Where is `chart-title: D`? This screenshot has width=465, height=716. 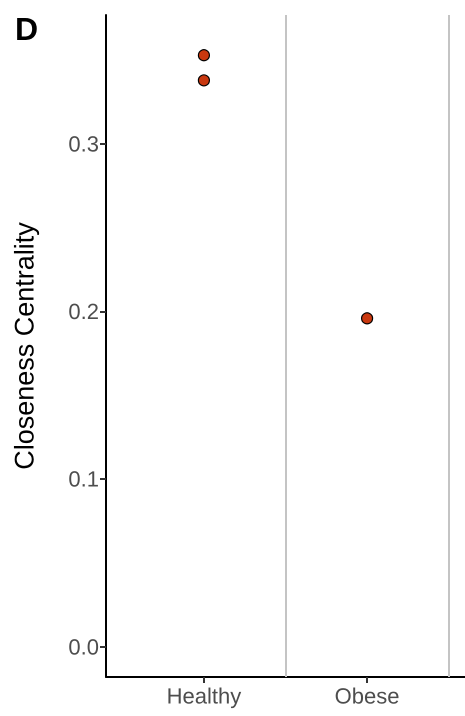 chart-title: D is located at coordinates (26, 29).